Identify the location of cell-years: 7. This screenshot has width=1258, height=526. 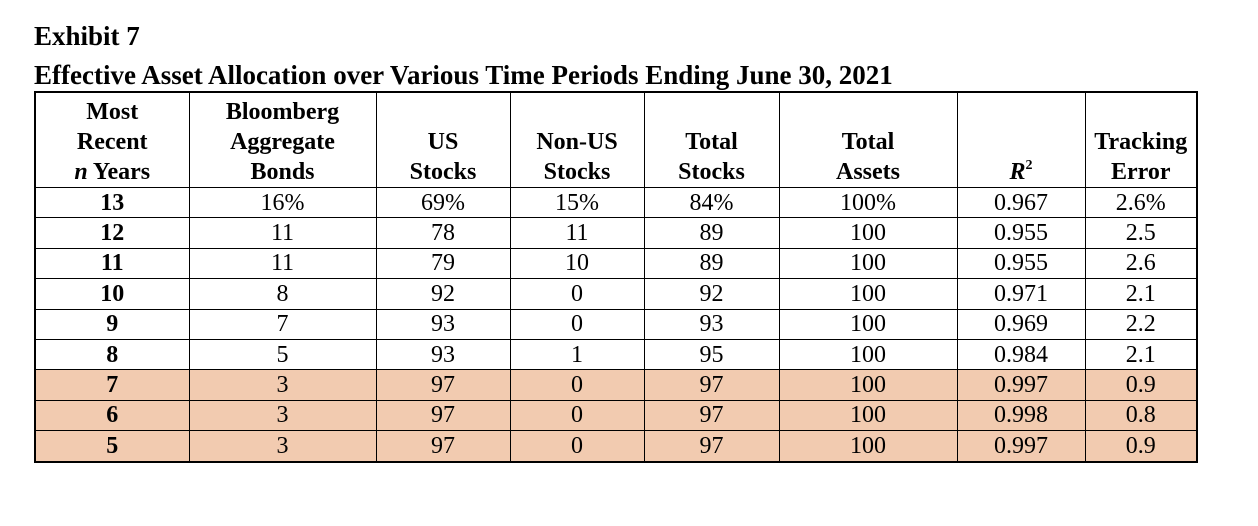
(112, 385).